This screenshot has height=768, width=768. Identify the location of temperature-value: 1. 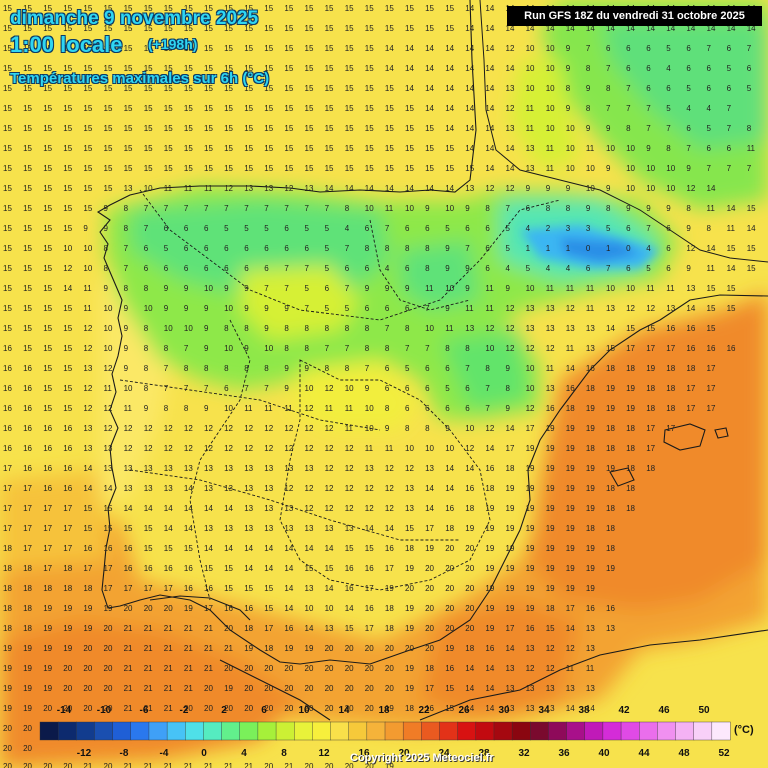
(568, 248).